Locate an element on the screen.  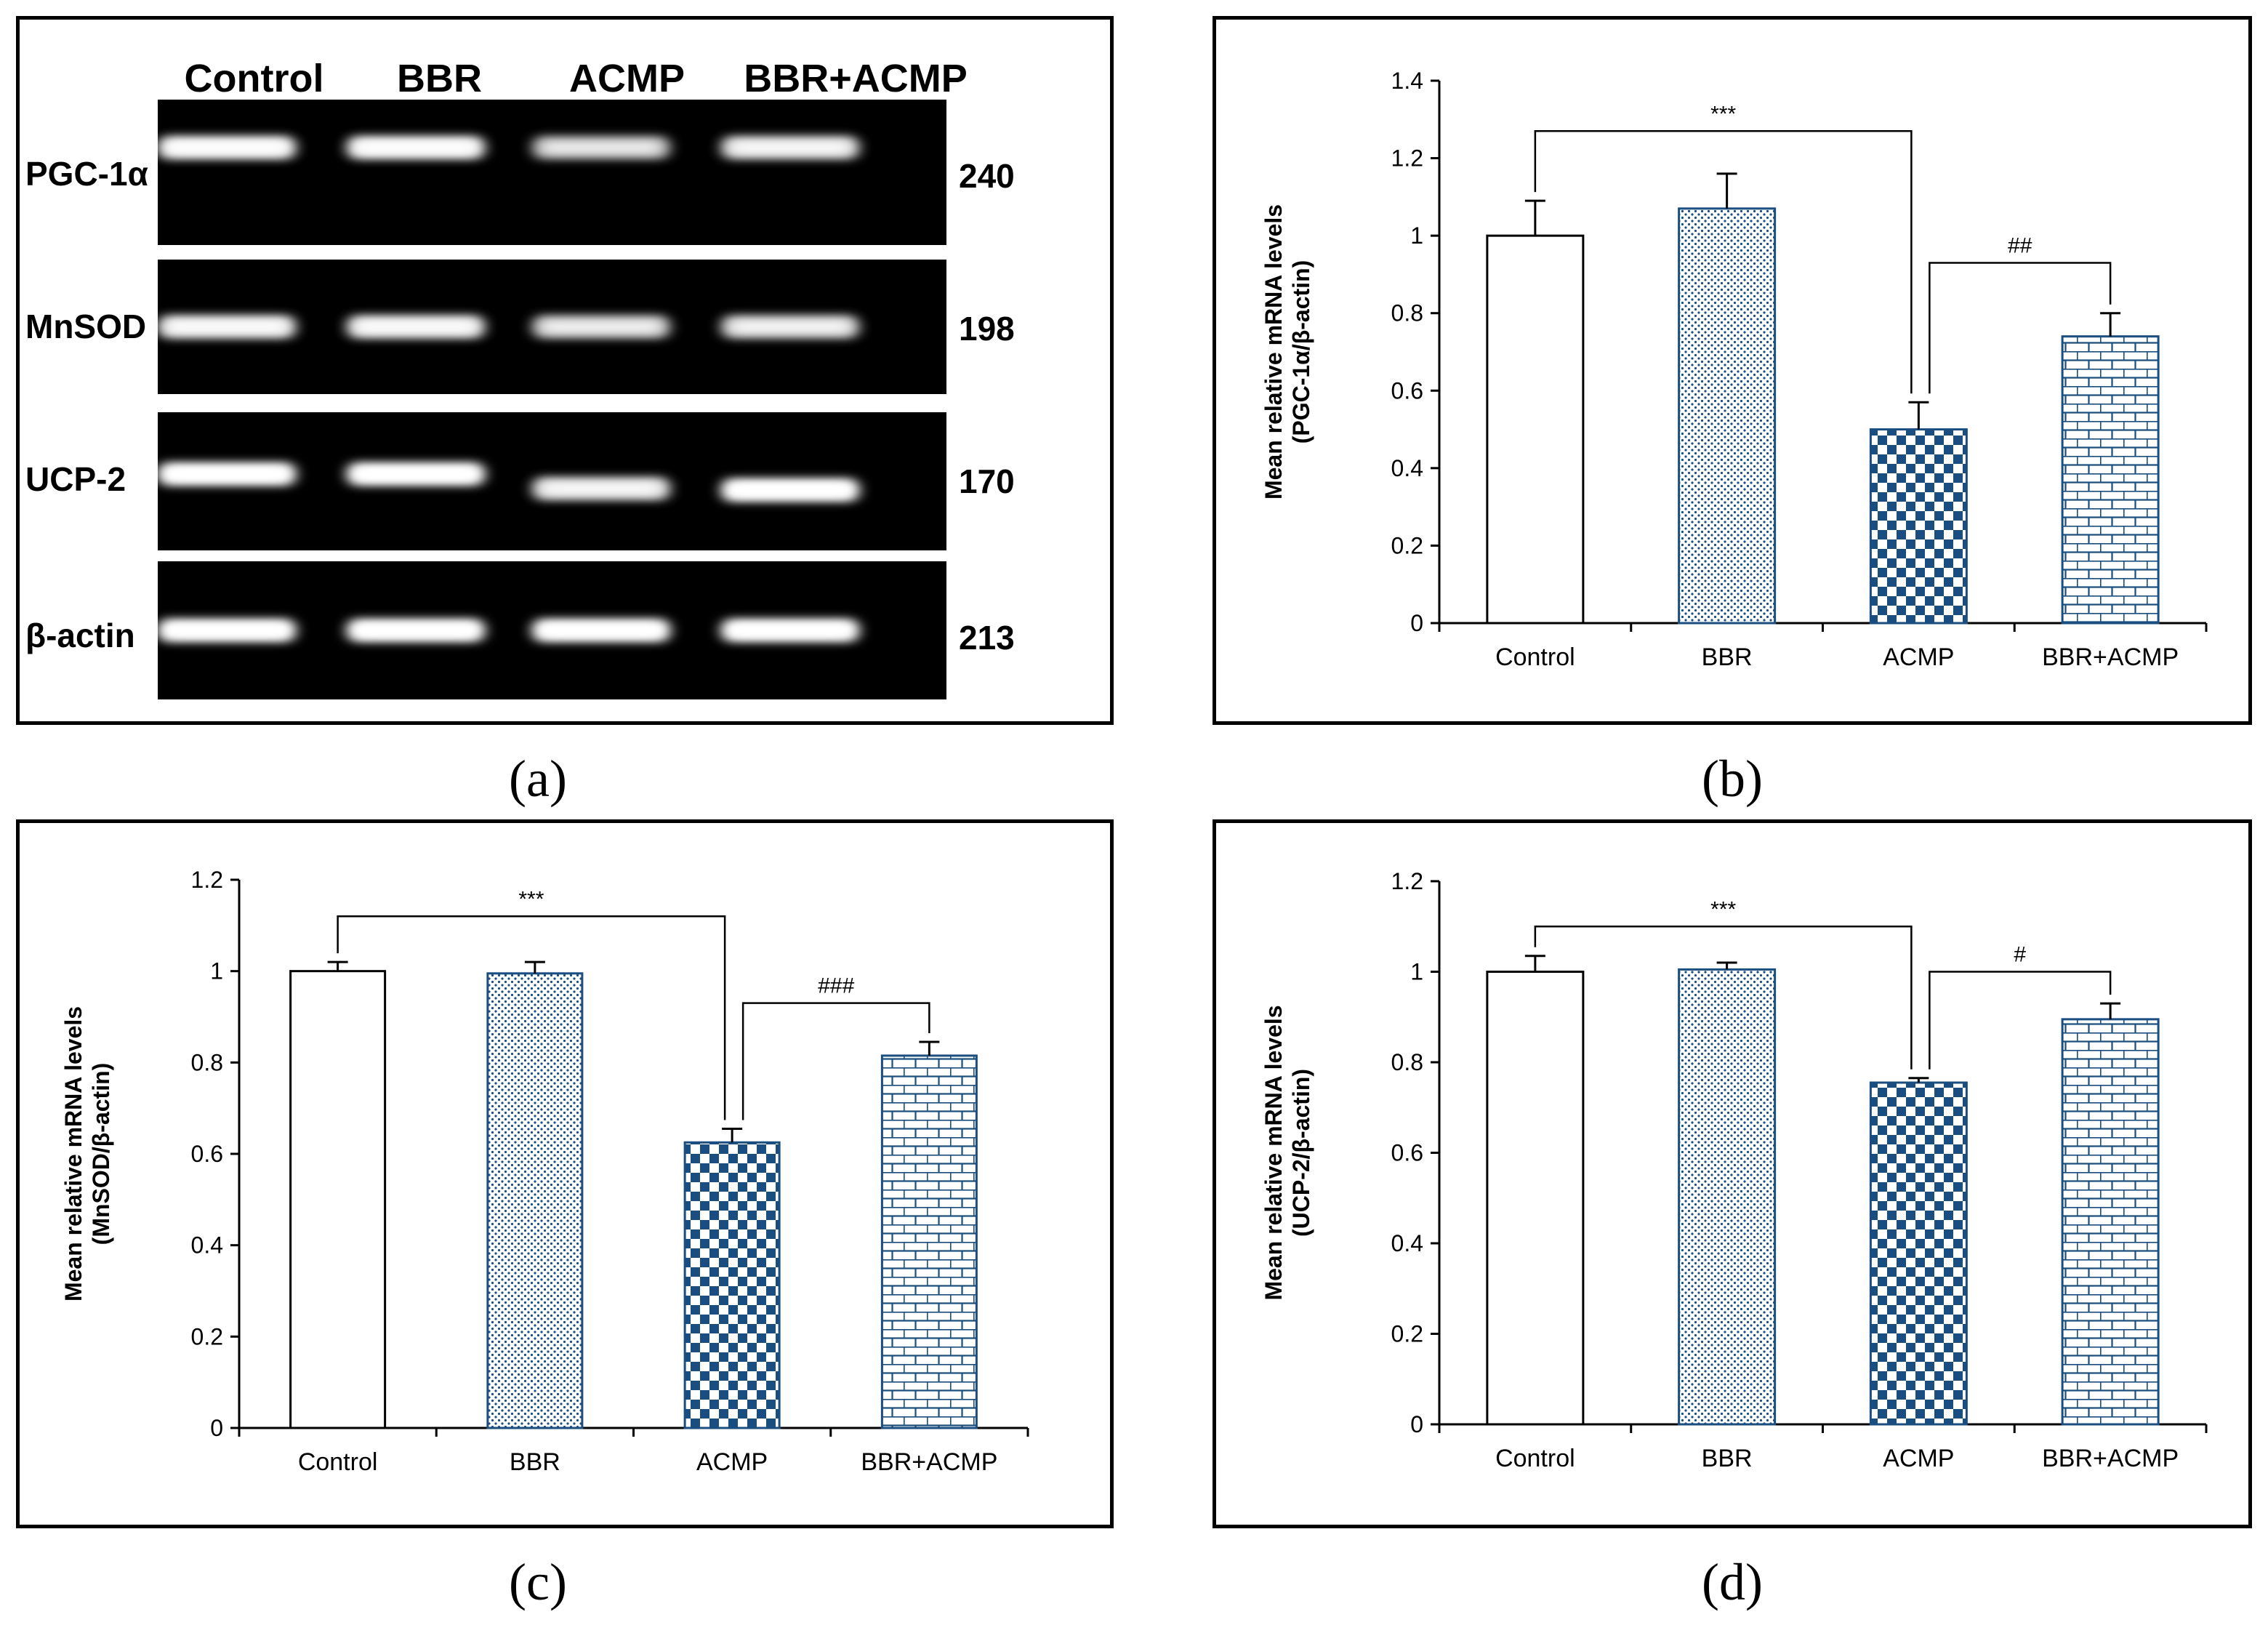
caption-b: (b) is located at coordinates (1732, 779).